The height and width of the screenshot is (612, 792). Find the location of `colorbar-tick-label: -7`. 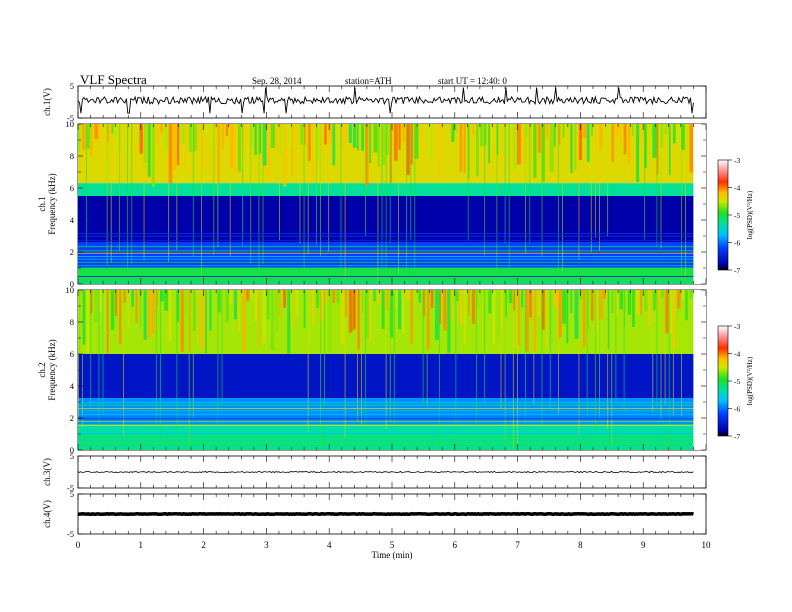

colorbar-tick-label: -7 is located at coordinates (737, 436).